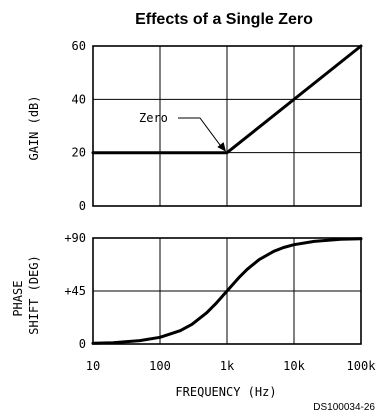  I want to click on y-tick-label: 60, so click(79, 46).